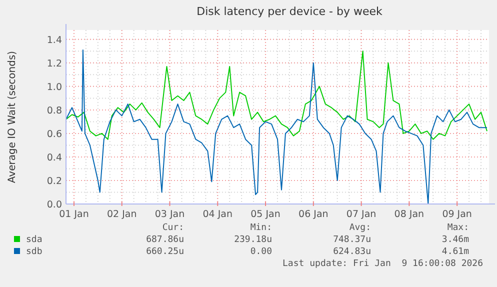  What do you see at coordinates (313, 214) in the screenshot?
I see `x-tick-label: 06 Jan` at bounding box center [313, 214].